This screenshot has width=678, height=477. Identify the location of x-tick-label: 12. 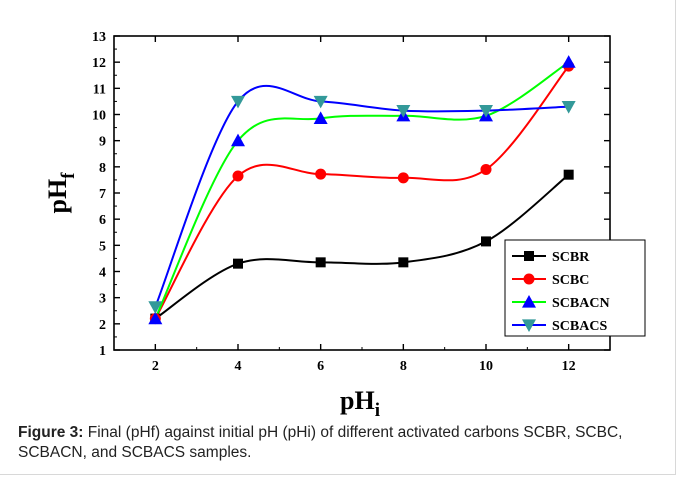
(569, 366).